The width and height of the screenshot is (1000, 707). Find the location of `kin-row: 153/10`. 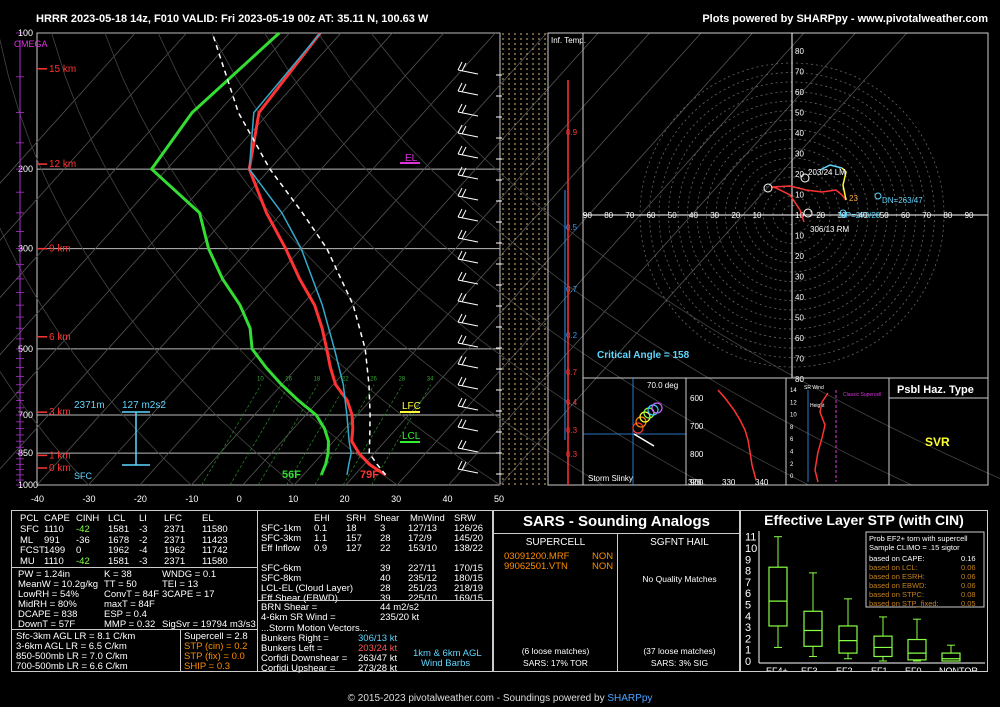

kin-row: 153/10 is located at coordinates (423, 548).